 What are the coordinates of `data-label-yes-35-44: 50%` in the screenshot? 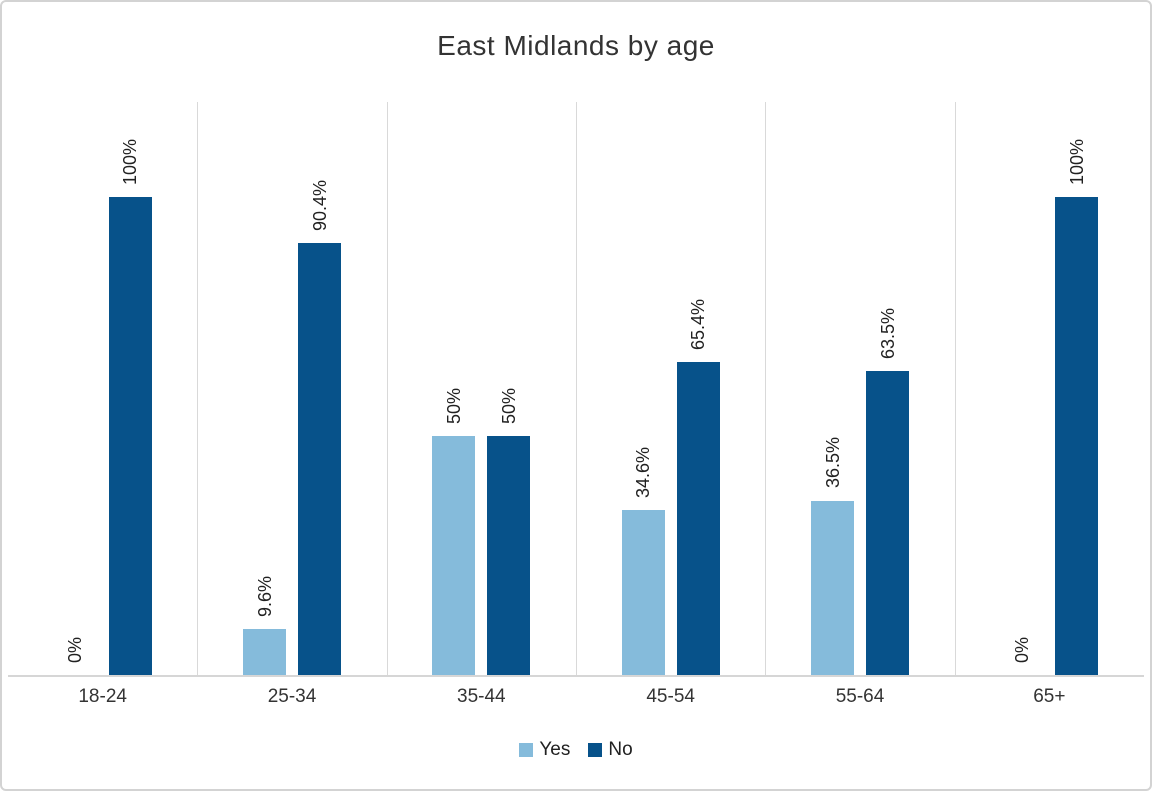 It's located at (453, 405).